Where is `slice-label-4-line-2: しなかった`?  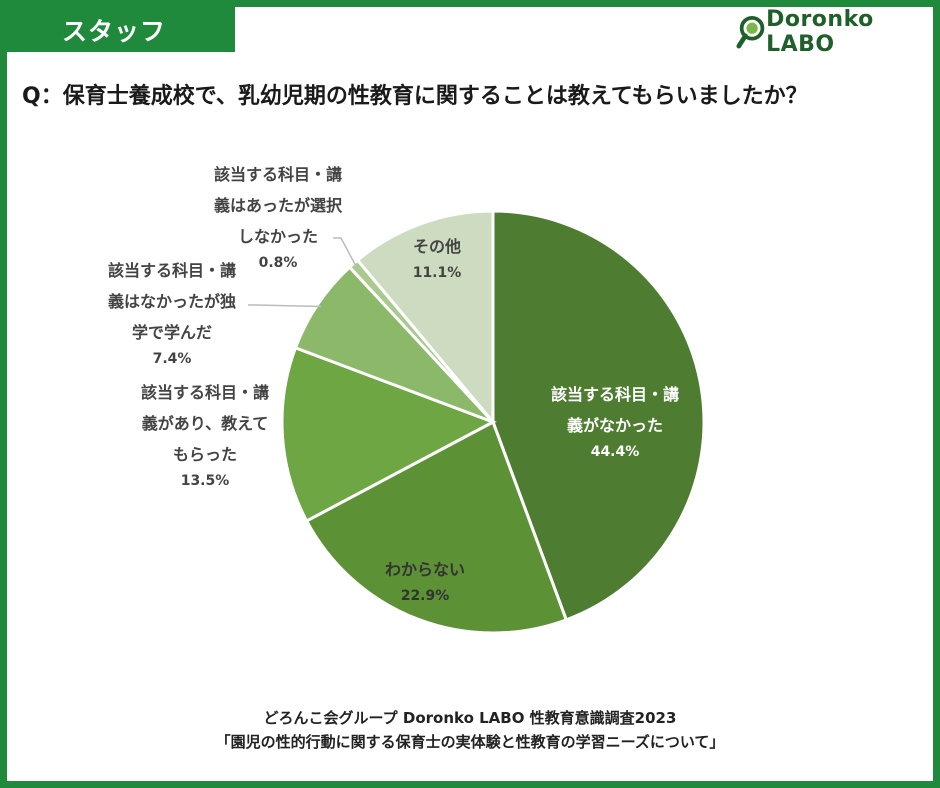 slice-label-4-line-2: しなかった is located at coordinates (278, 236).